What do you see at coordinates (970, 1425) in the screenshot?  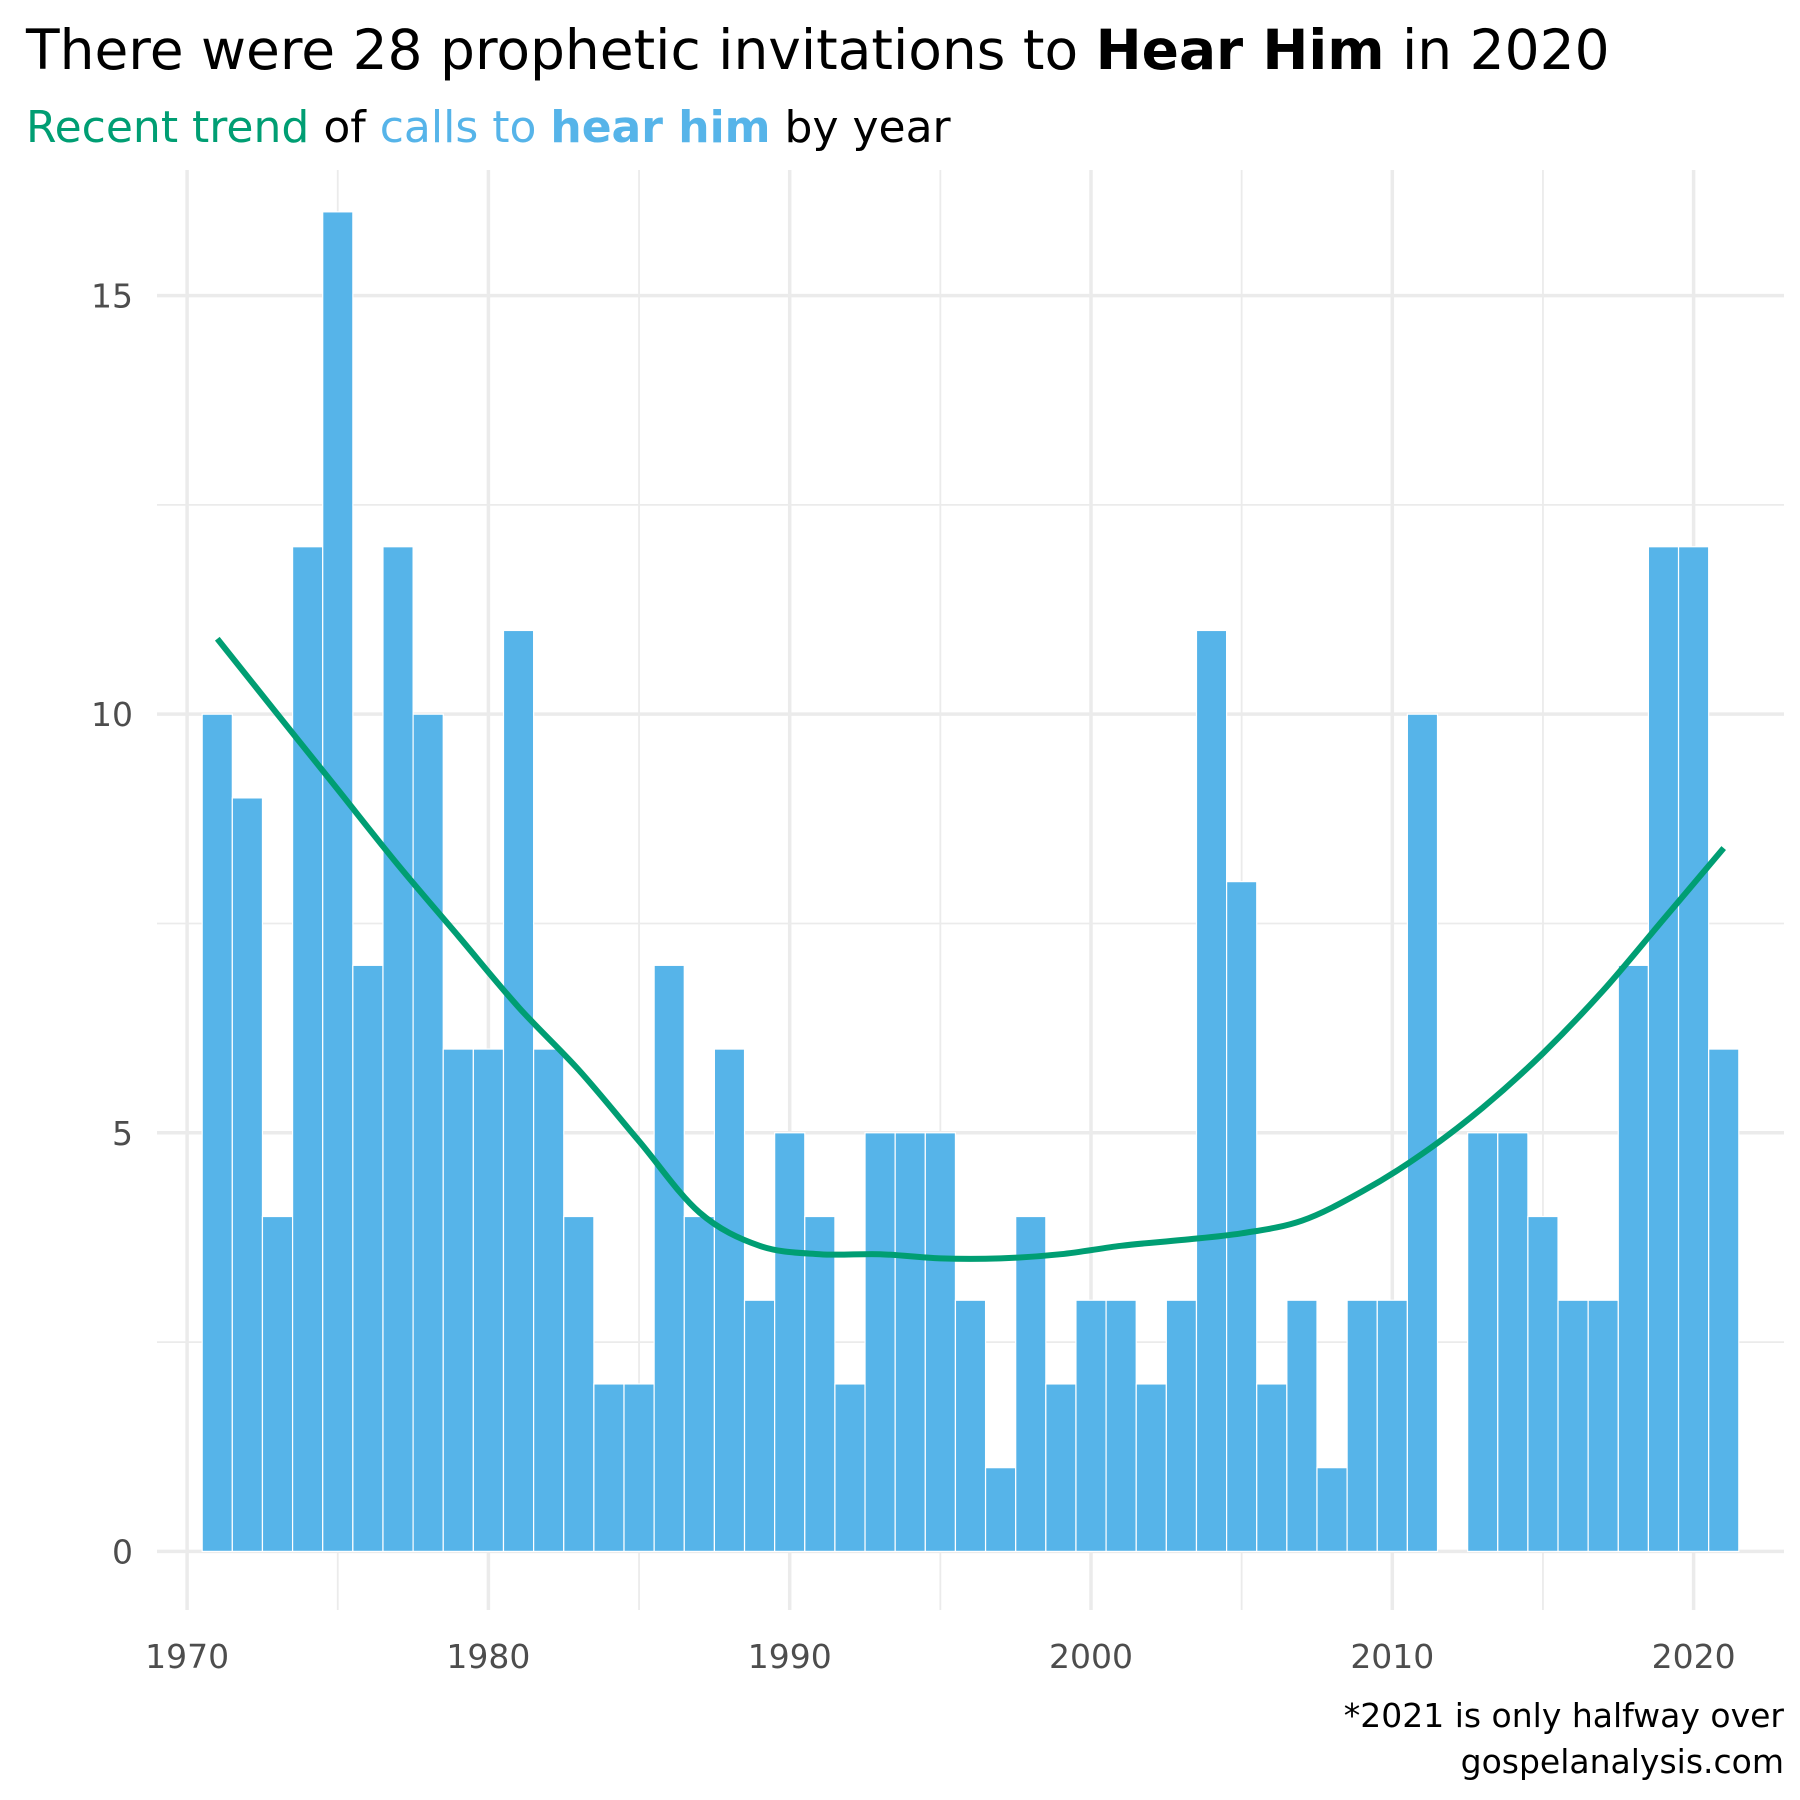 I see `bar-1996` at bounding box center [970, 1425].